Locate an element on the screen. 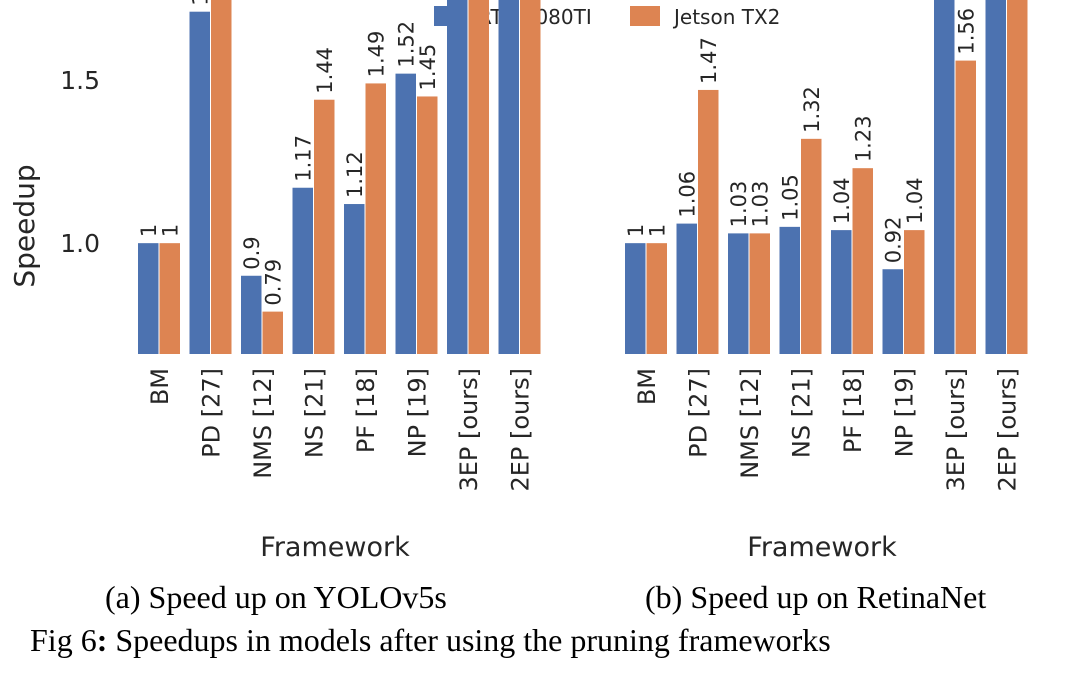  data-label: 1.17 is located at coordinates (303, 158).